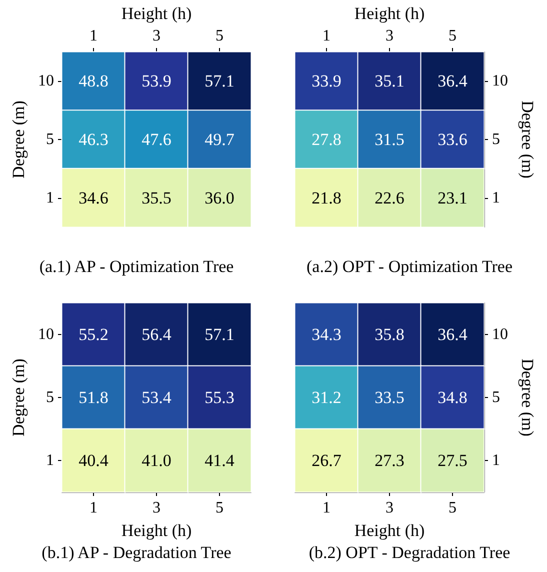 The image size is (547, 572). Describe the element at coordinates (389, 460) in the screenshot. I see `data-label: 27.3` at that location.